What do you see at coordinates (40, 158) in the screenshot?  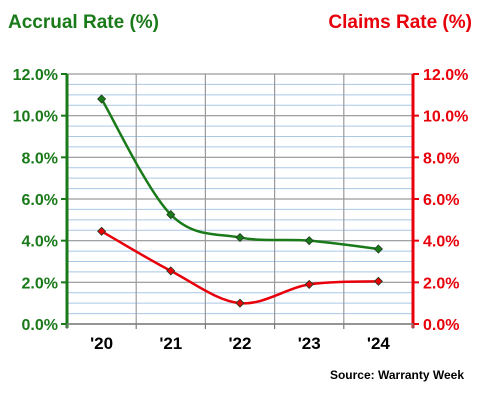 I see `left-tick-label: 8.0%` at bounding box center [40, 158].